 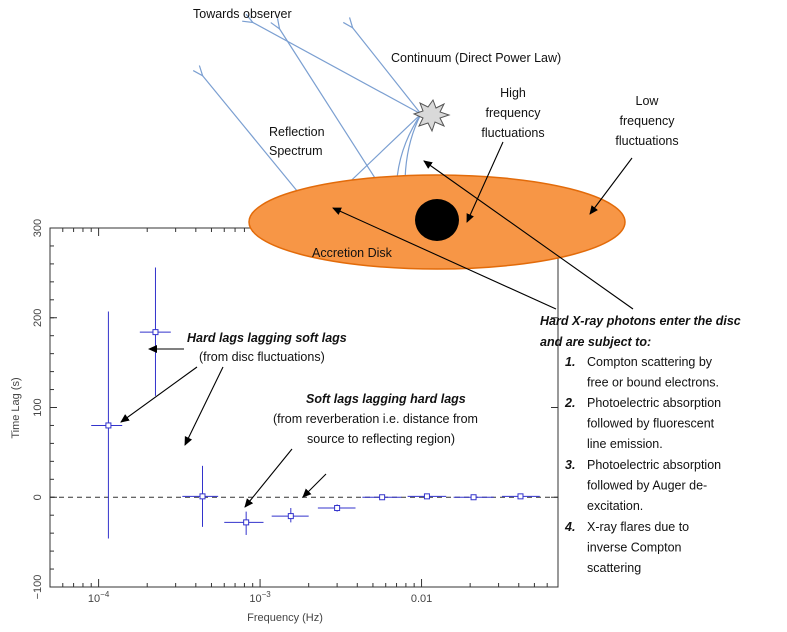 I want to click on x-axis-label: Frequency (Hz), so click(x=285, y=618).